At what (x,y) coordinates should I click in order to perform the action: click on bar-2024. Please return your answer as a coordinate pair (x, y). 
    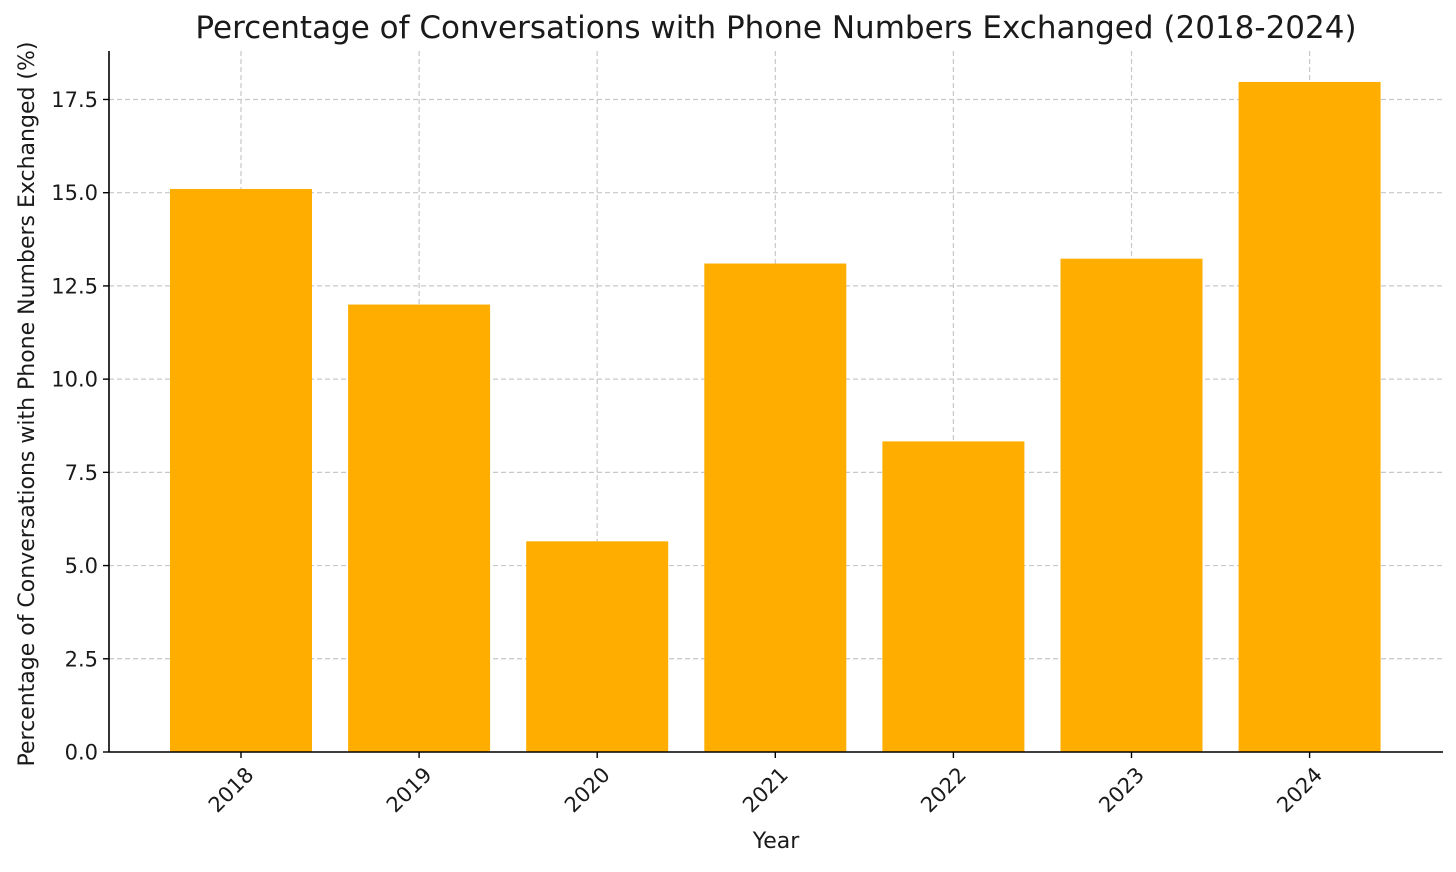
    Looking at the image, I should click on (1309, 416).